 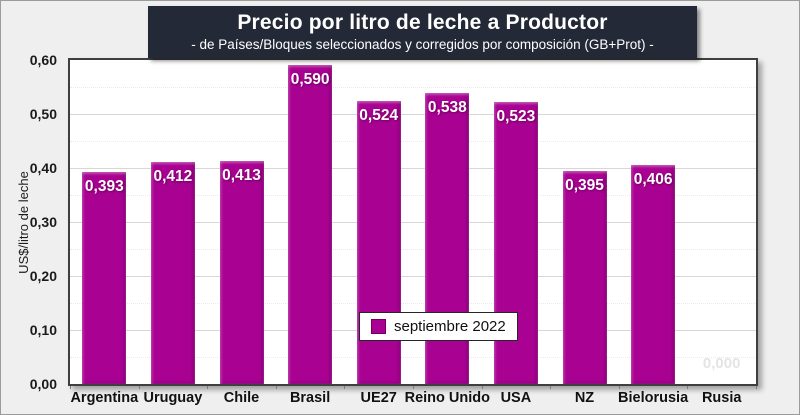 I want to click on y-tick-label: 0,50, so click(x=43, y=114).